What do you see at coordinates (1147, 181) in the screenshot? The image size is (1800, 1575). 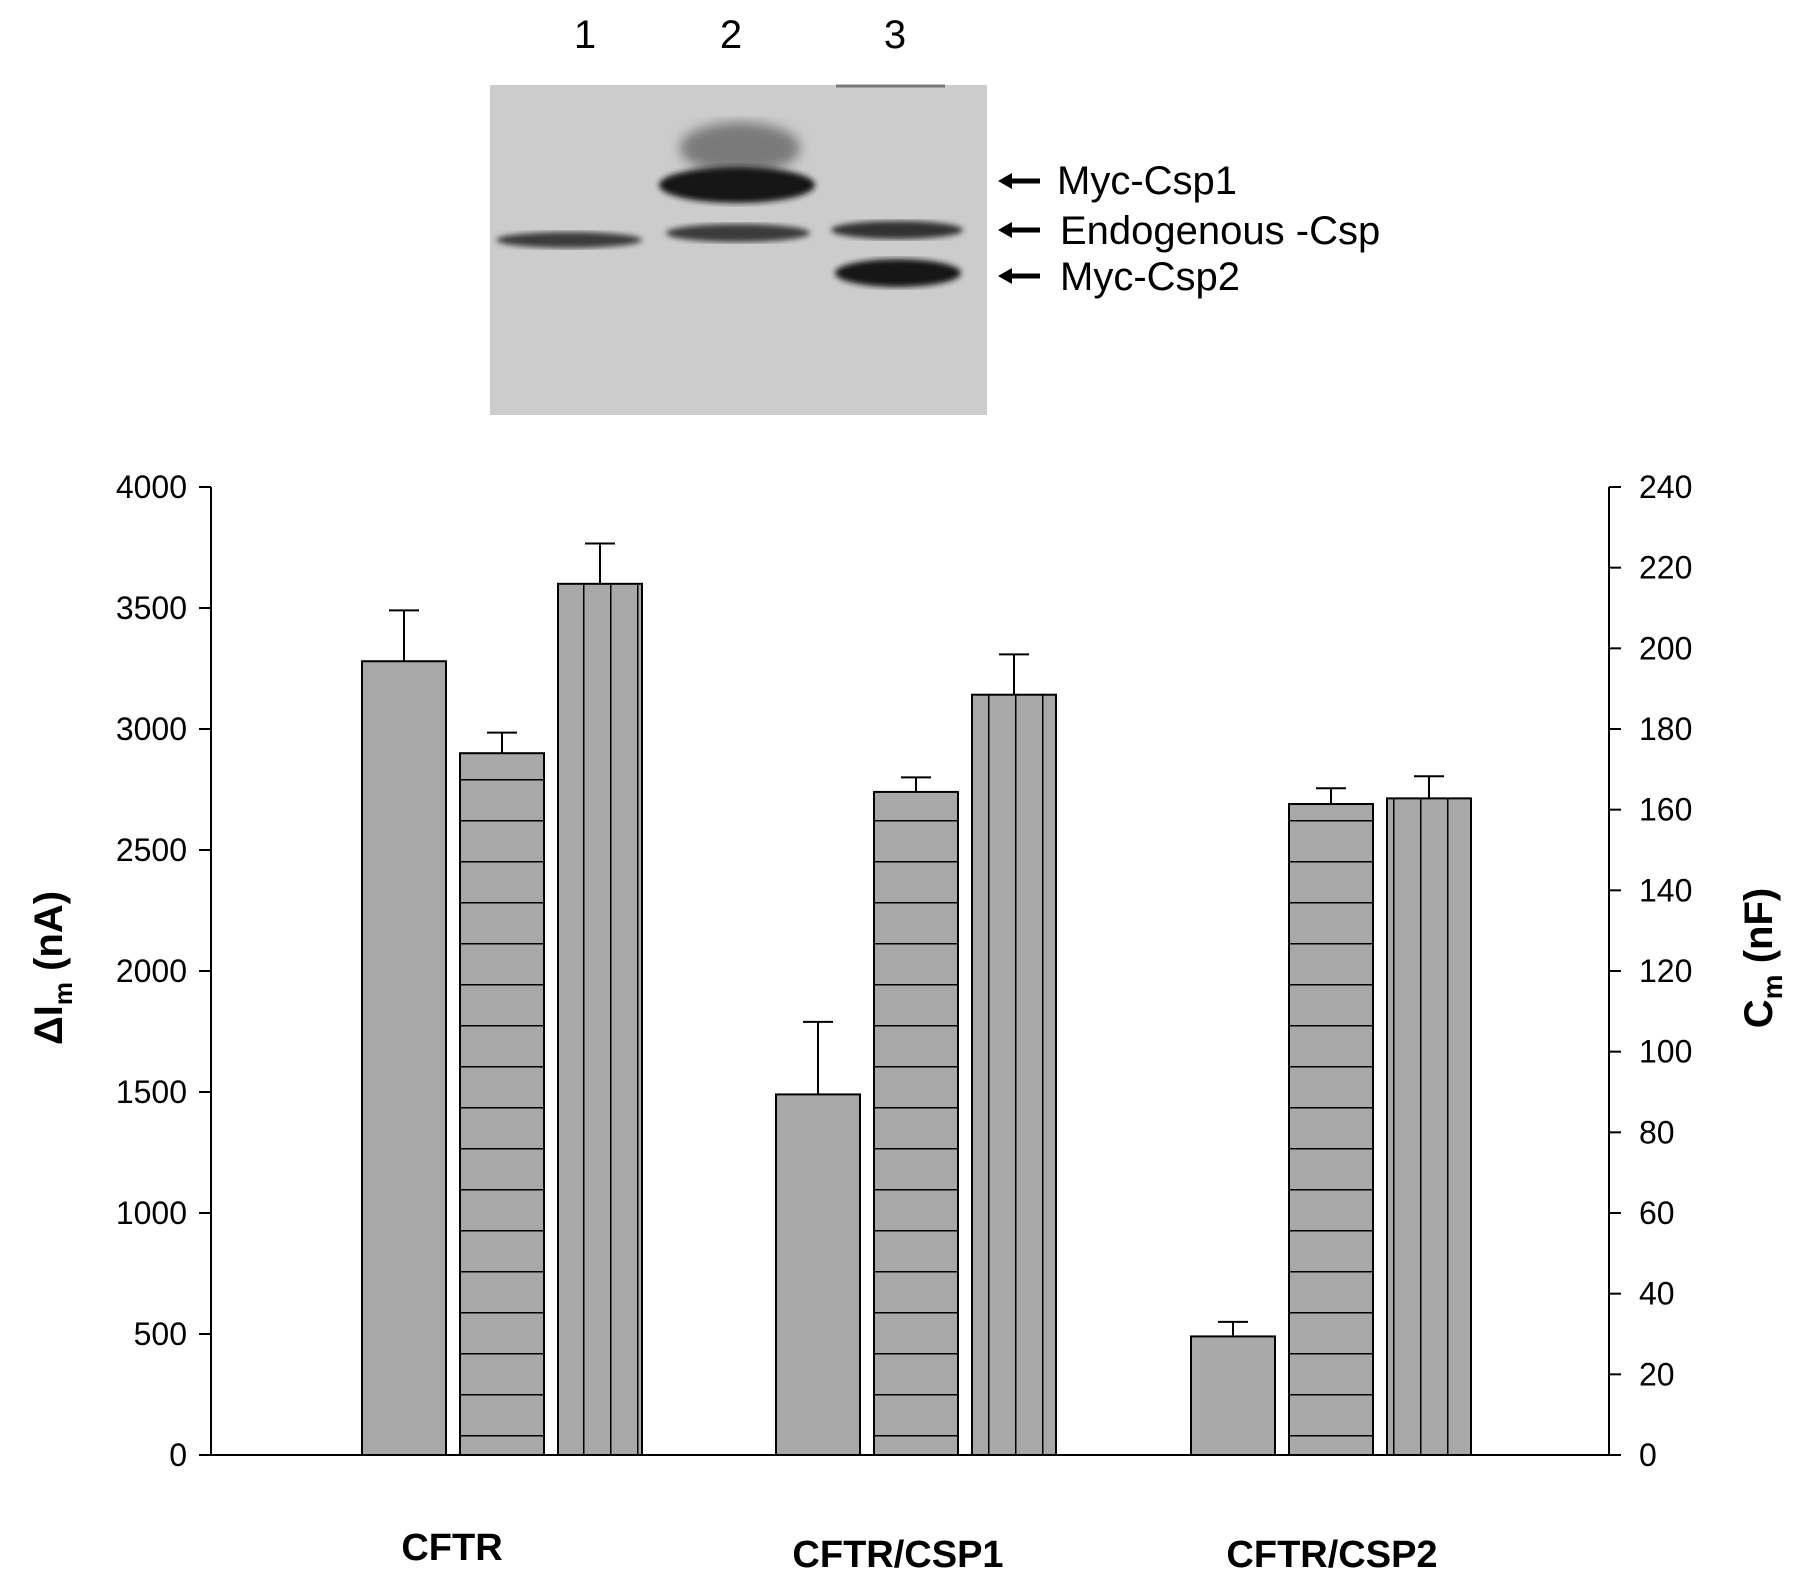 I see `label-myc-csp1: Myc-Csp1` at bounding box center [1147, 181].